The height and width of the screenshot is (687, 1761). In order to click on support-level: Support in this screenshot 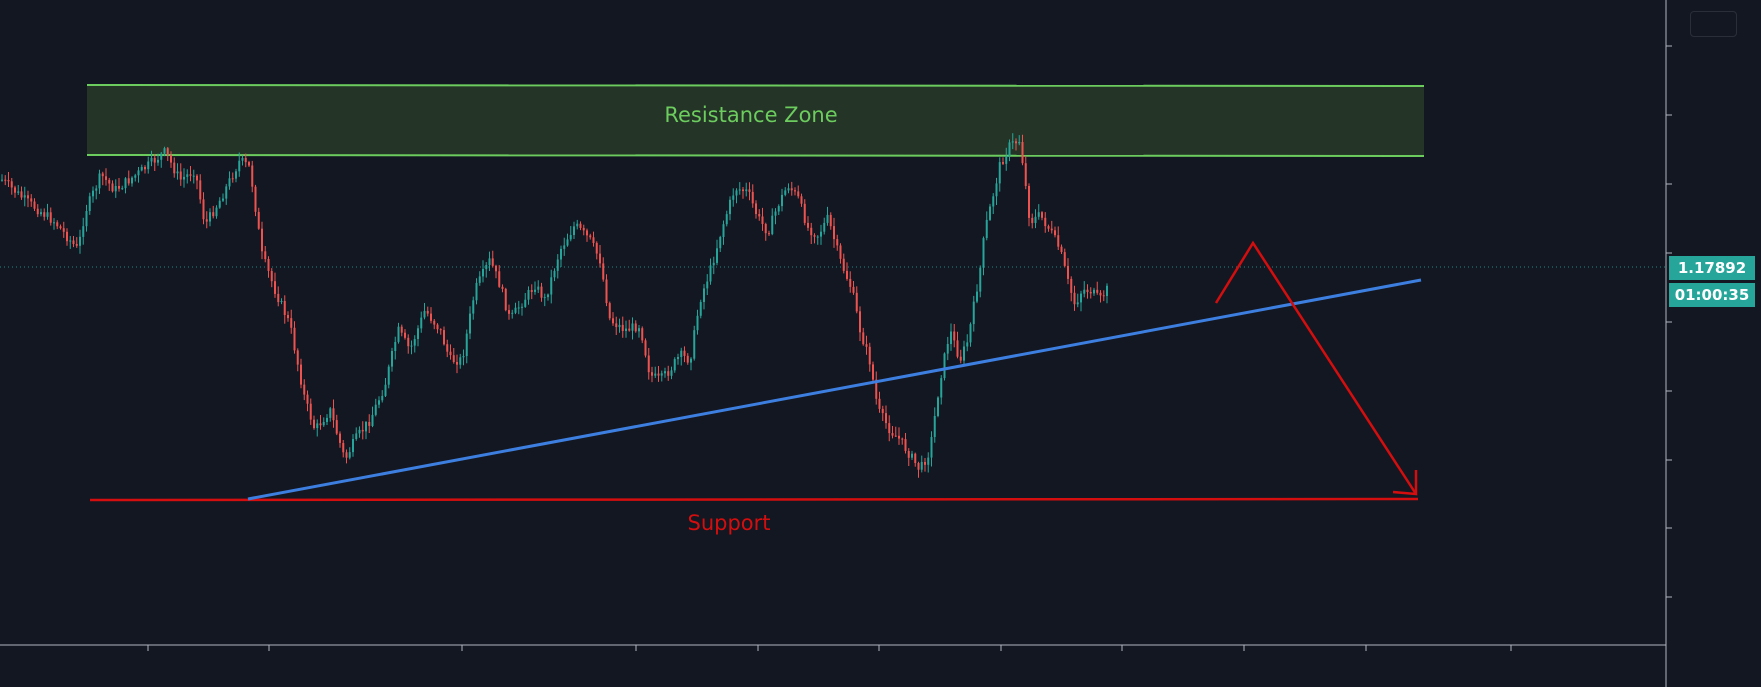, I will do `click(754, 516)`.